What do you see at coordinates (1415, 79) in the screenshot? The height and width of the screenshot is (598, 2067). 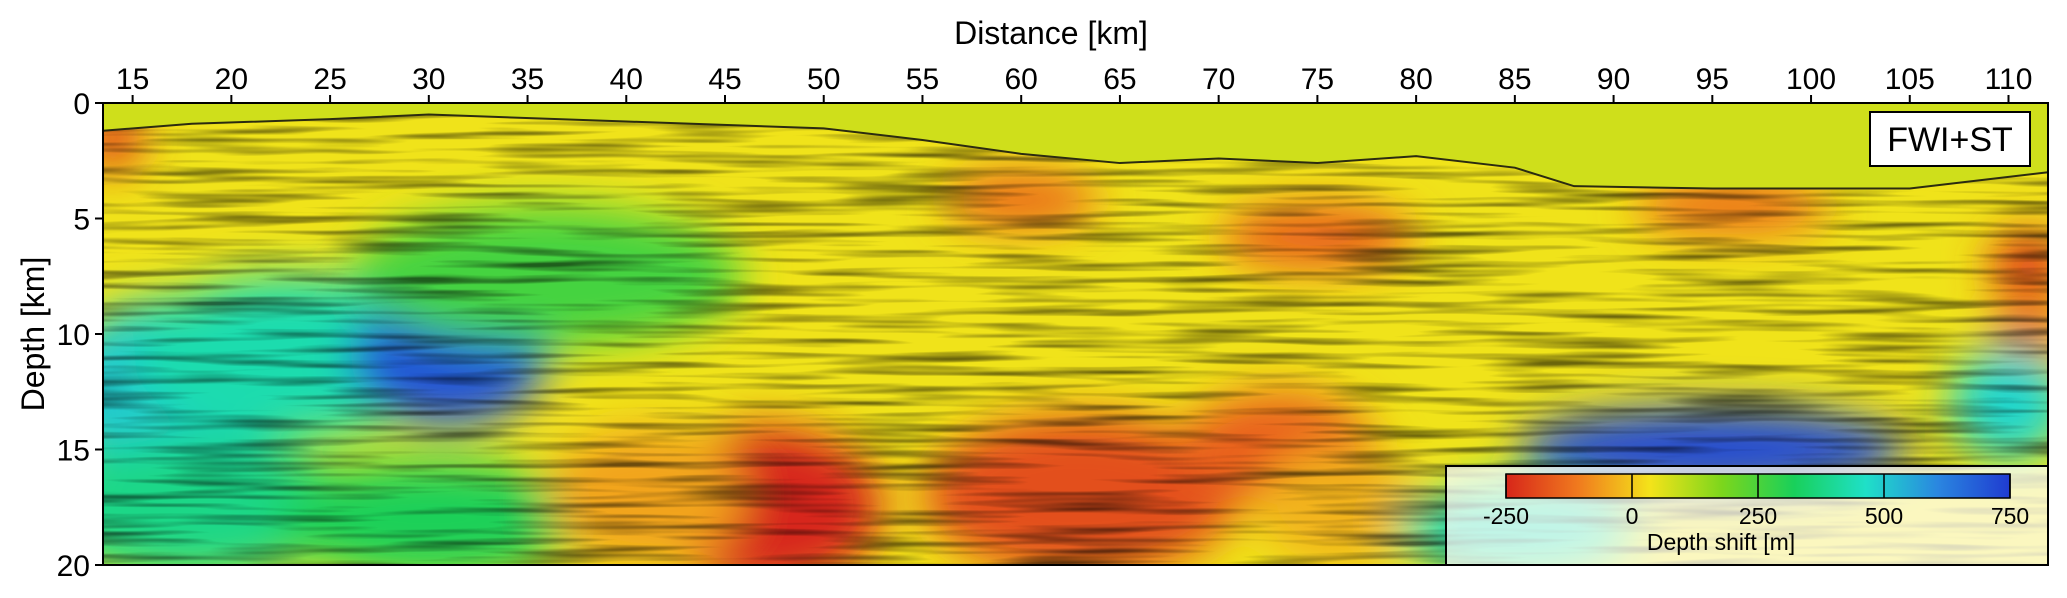 I see `x-tick-label: 80` at bounding box center [1415, 79].